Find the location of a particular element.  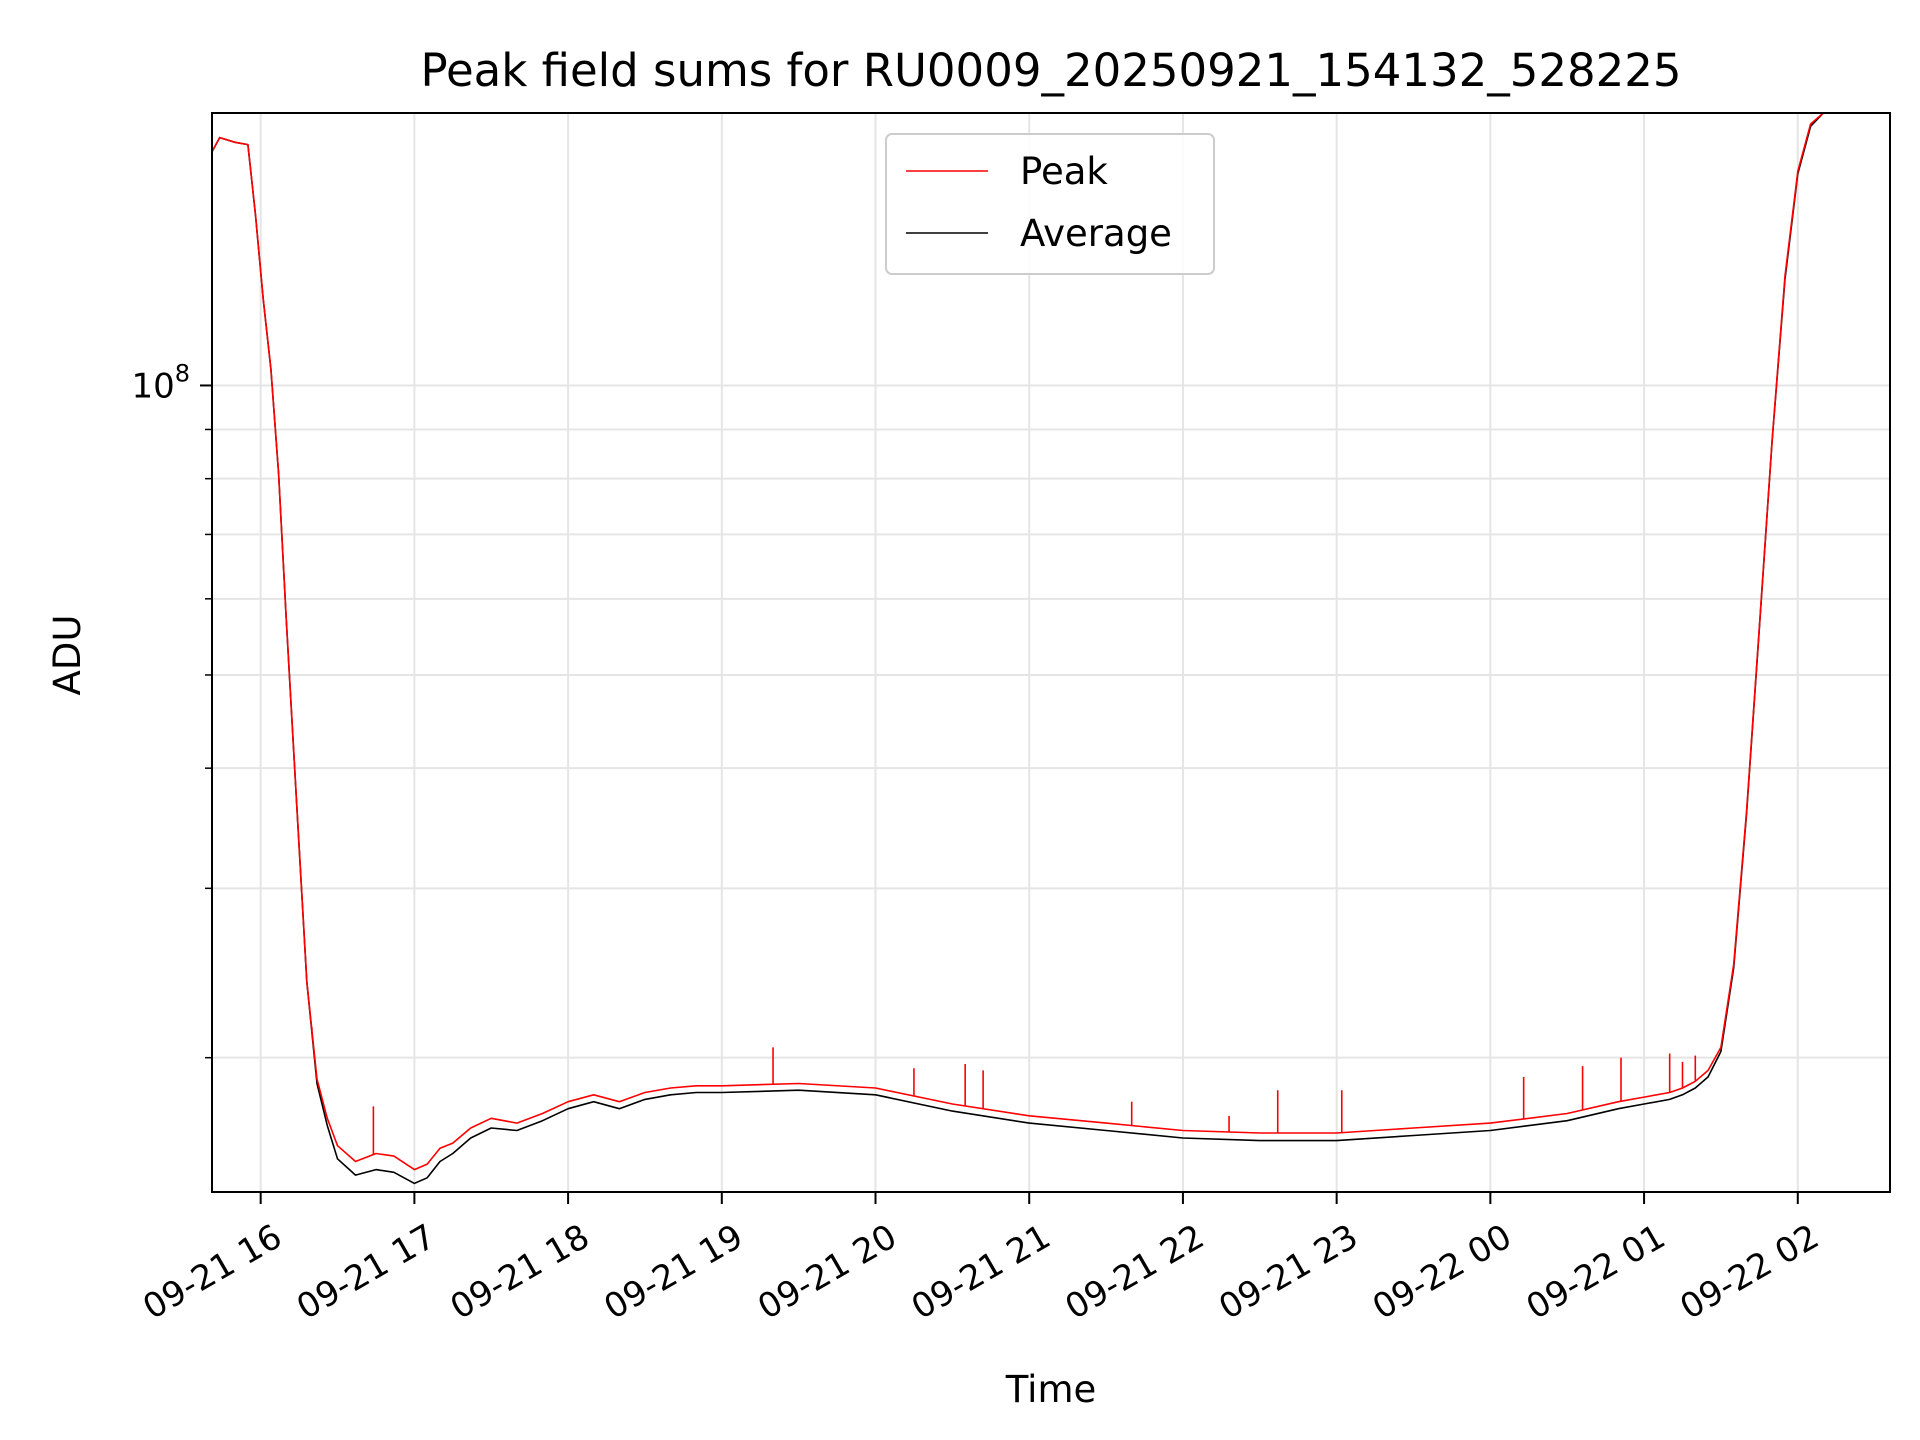

x-tick-label: 09-21 16 is located at coordinates (212, 1272).